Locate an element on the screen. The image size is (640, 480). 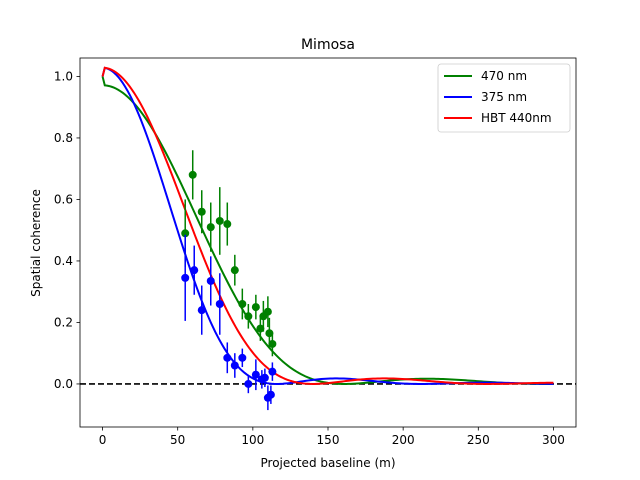
legend-label-0: 470 nm is located at coordinates (504, 76).